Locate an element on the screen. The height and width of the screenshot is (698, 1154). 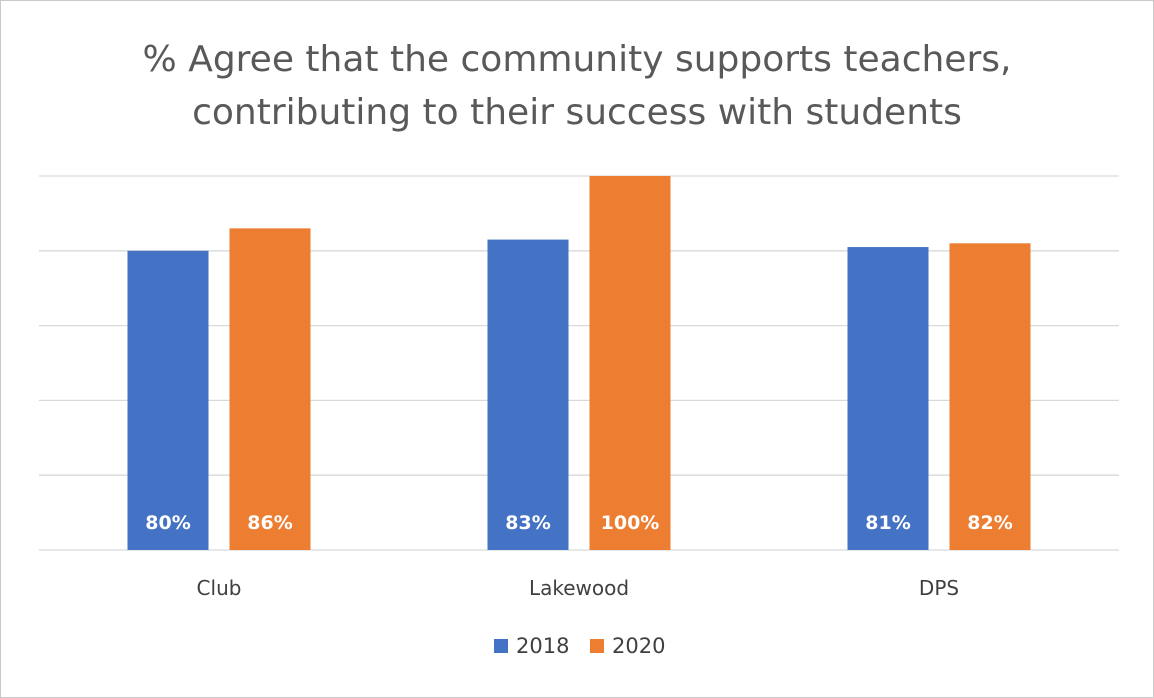
bar-2020-lakewood is located at coordinates (630, 363).